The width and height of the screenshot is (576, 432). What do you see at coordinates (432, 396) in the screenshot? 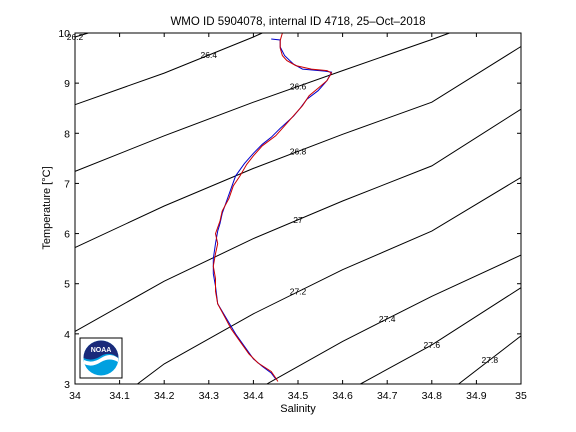
I see `x-tick-label: 34.8` at bounding box center [432, 396].